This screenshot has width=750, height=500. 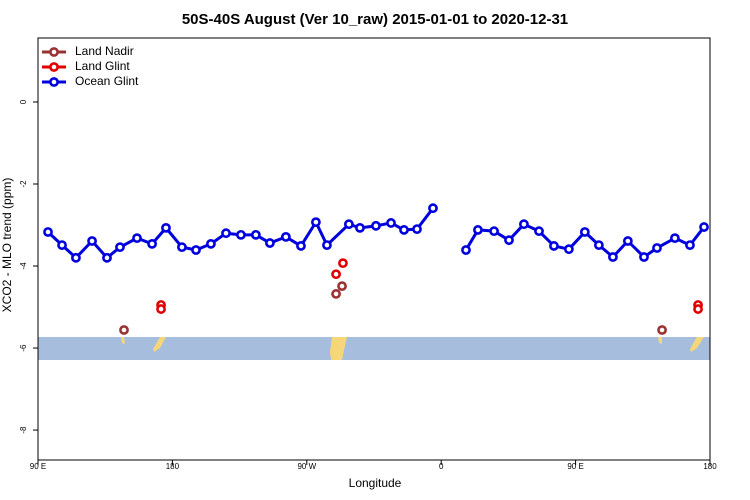 What do you see at coordinates (306, 466) in the screenshot?
I see `x-tick-label: 90 W` at bounding box center [306, 466].